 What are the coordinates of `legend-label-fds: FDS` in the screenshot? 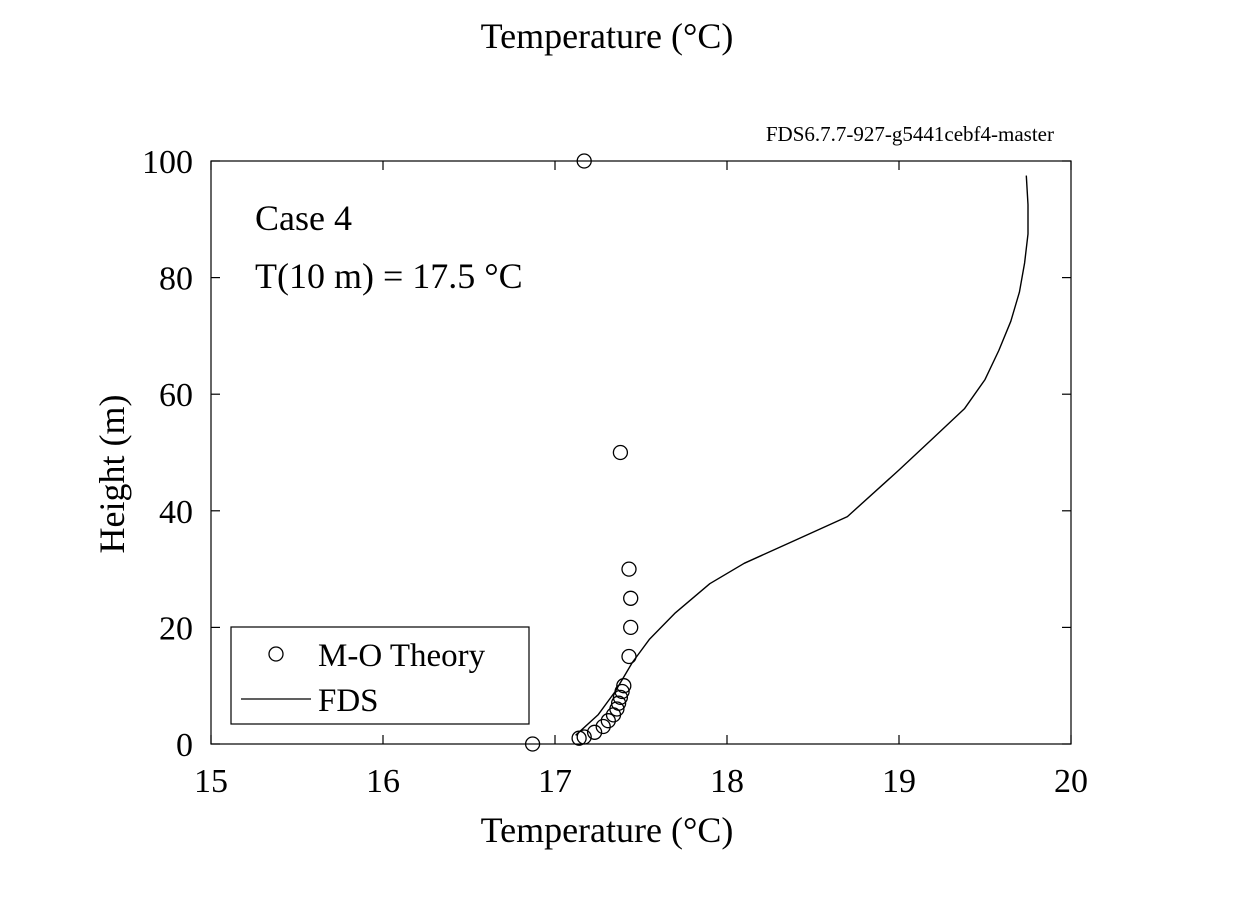 It's located at (348, 701).